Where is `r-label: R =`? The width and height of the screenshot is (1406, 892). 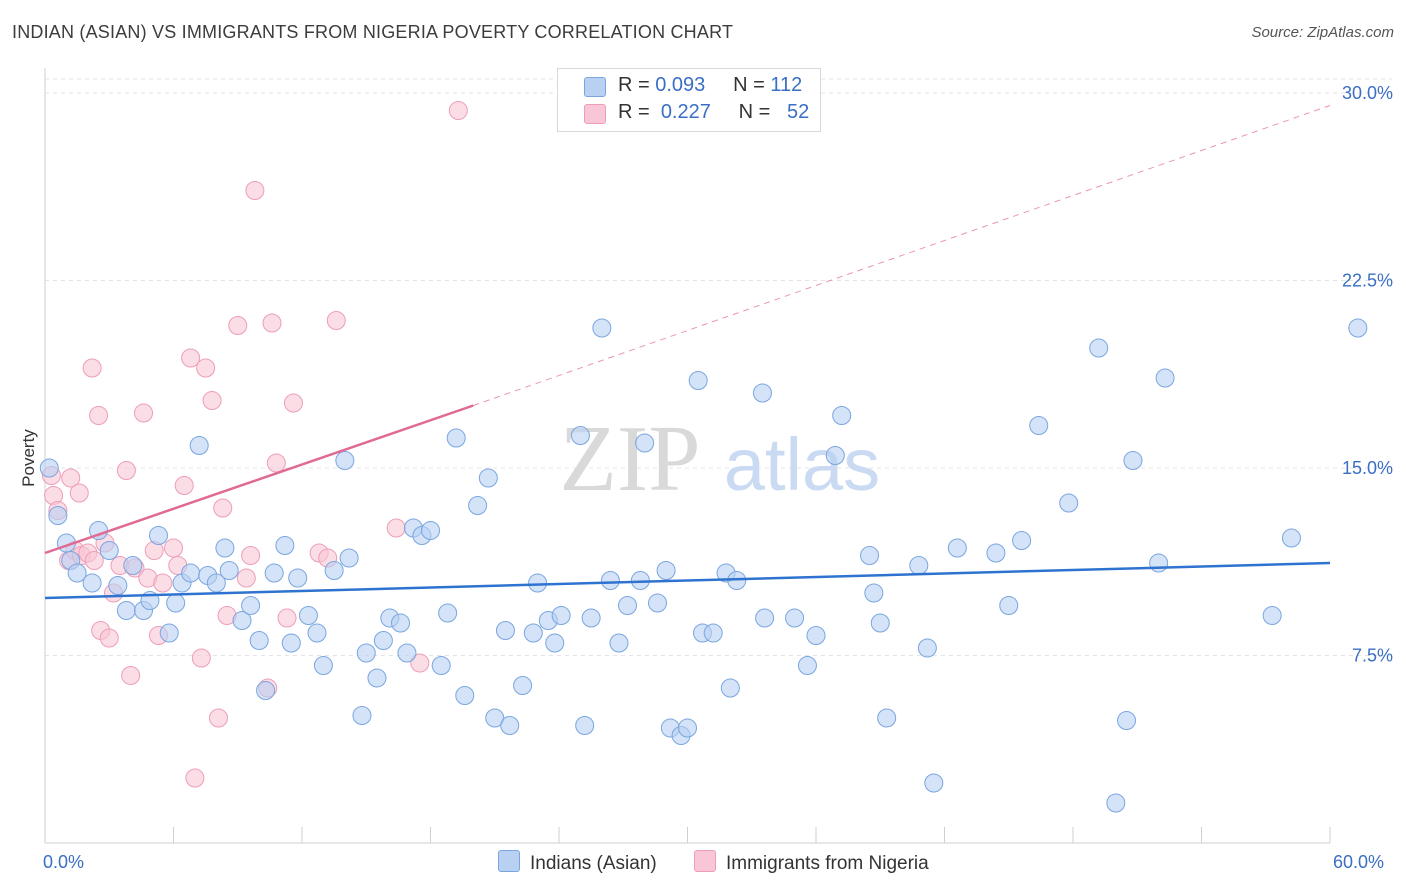 r-label: R = is located at coordinates (634, 85).